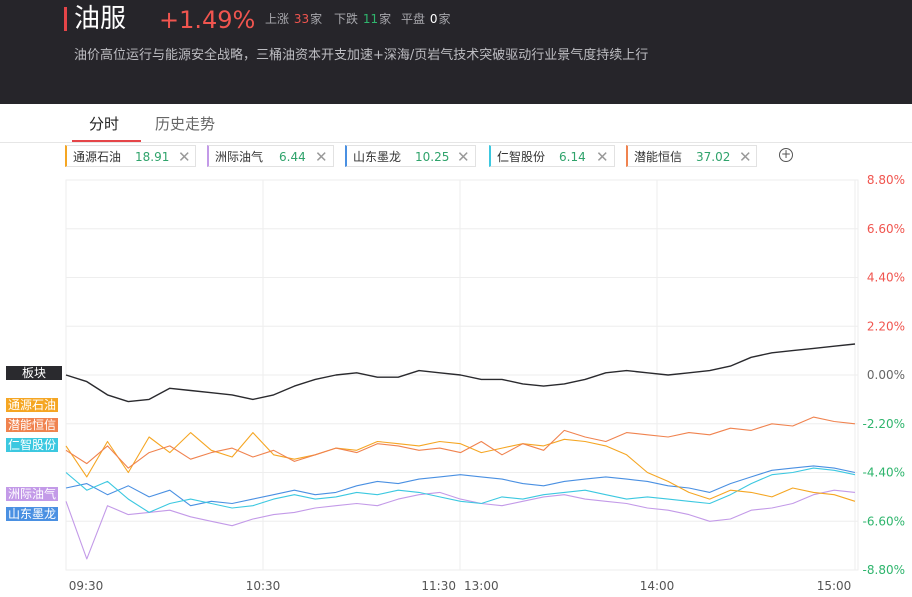  Describe the element at coordinates (32, 405) in the screenshot. I see `series-end-label: 通源石油` at that location.